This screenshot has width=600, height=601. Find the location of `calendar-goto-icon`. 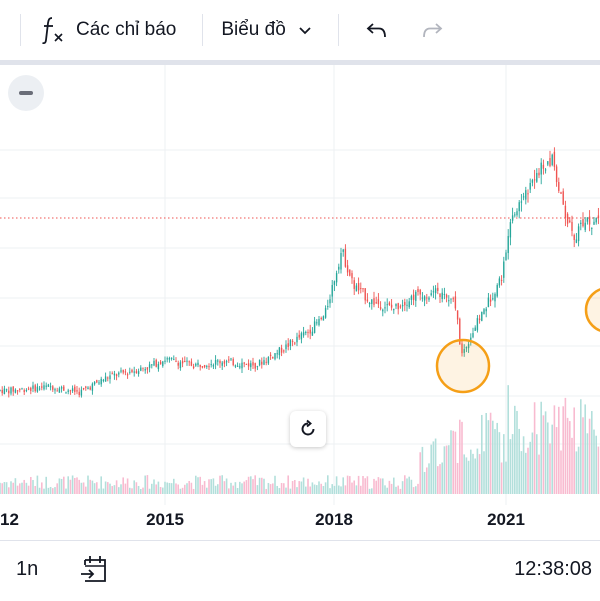

calendar-goto-icon is located at coordinates (94, 569).